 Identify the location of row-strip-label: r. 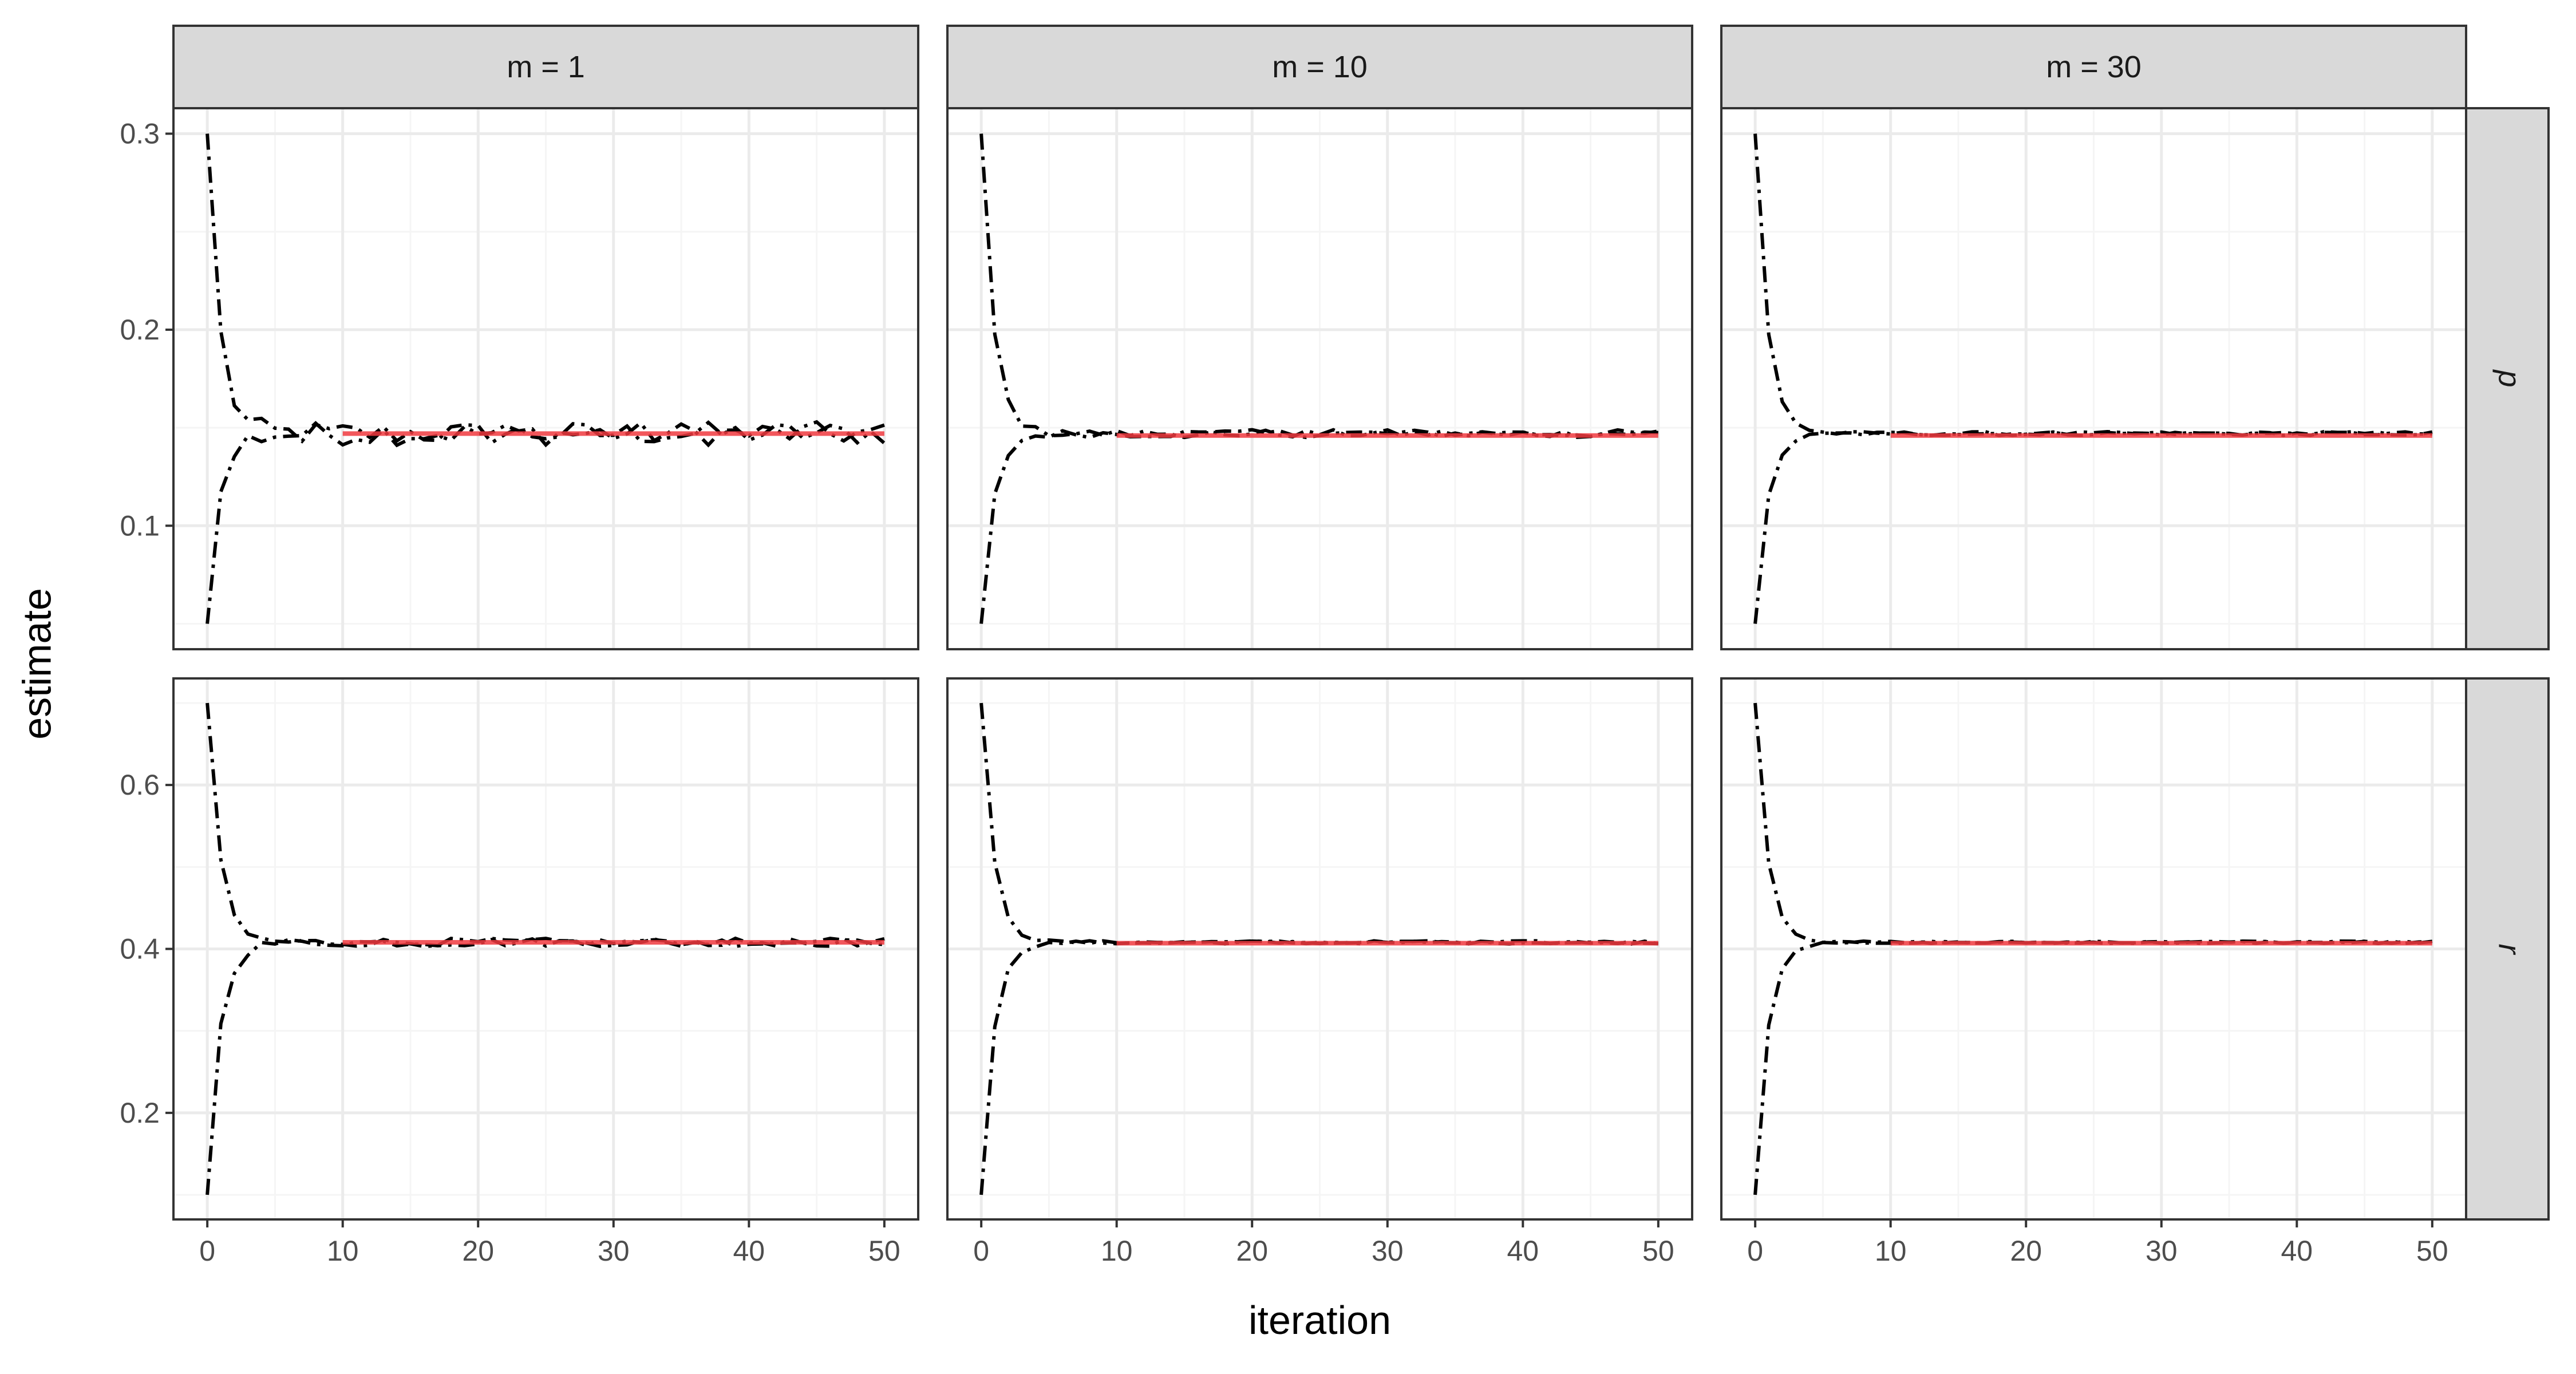
(2509, 950).